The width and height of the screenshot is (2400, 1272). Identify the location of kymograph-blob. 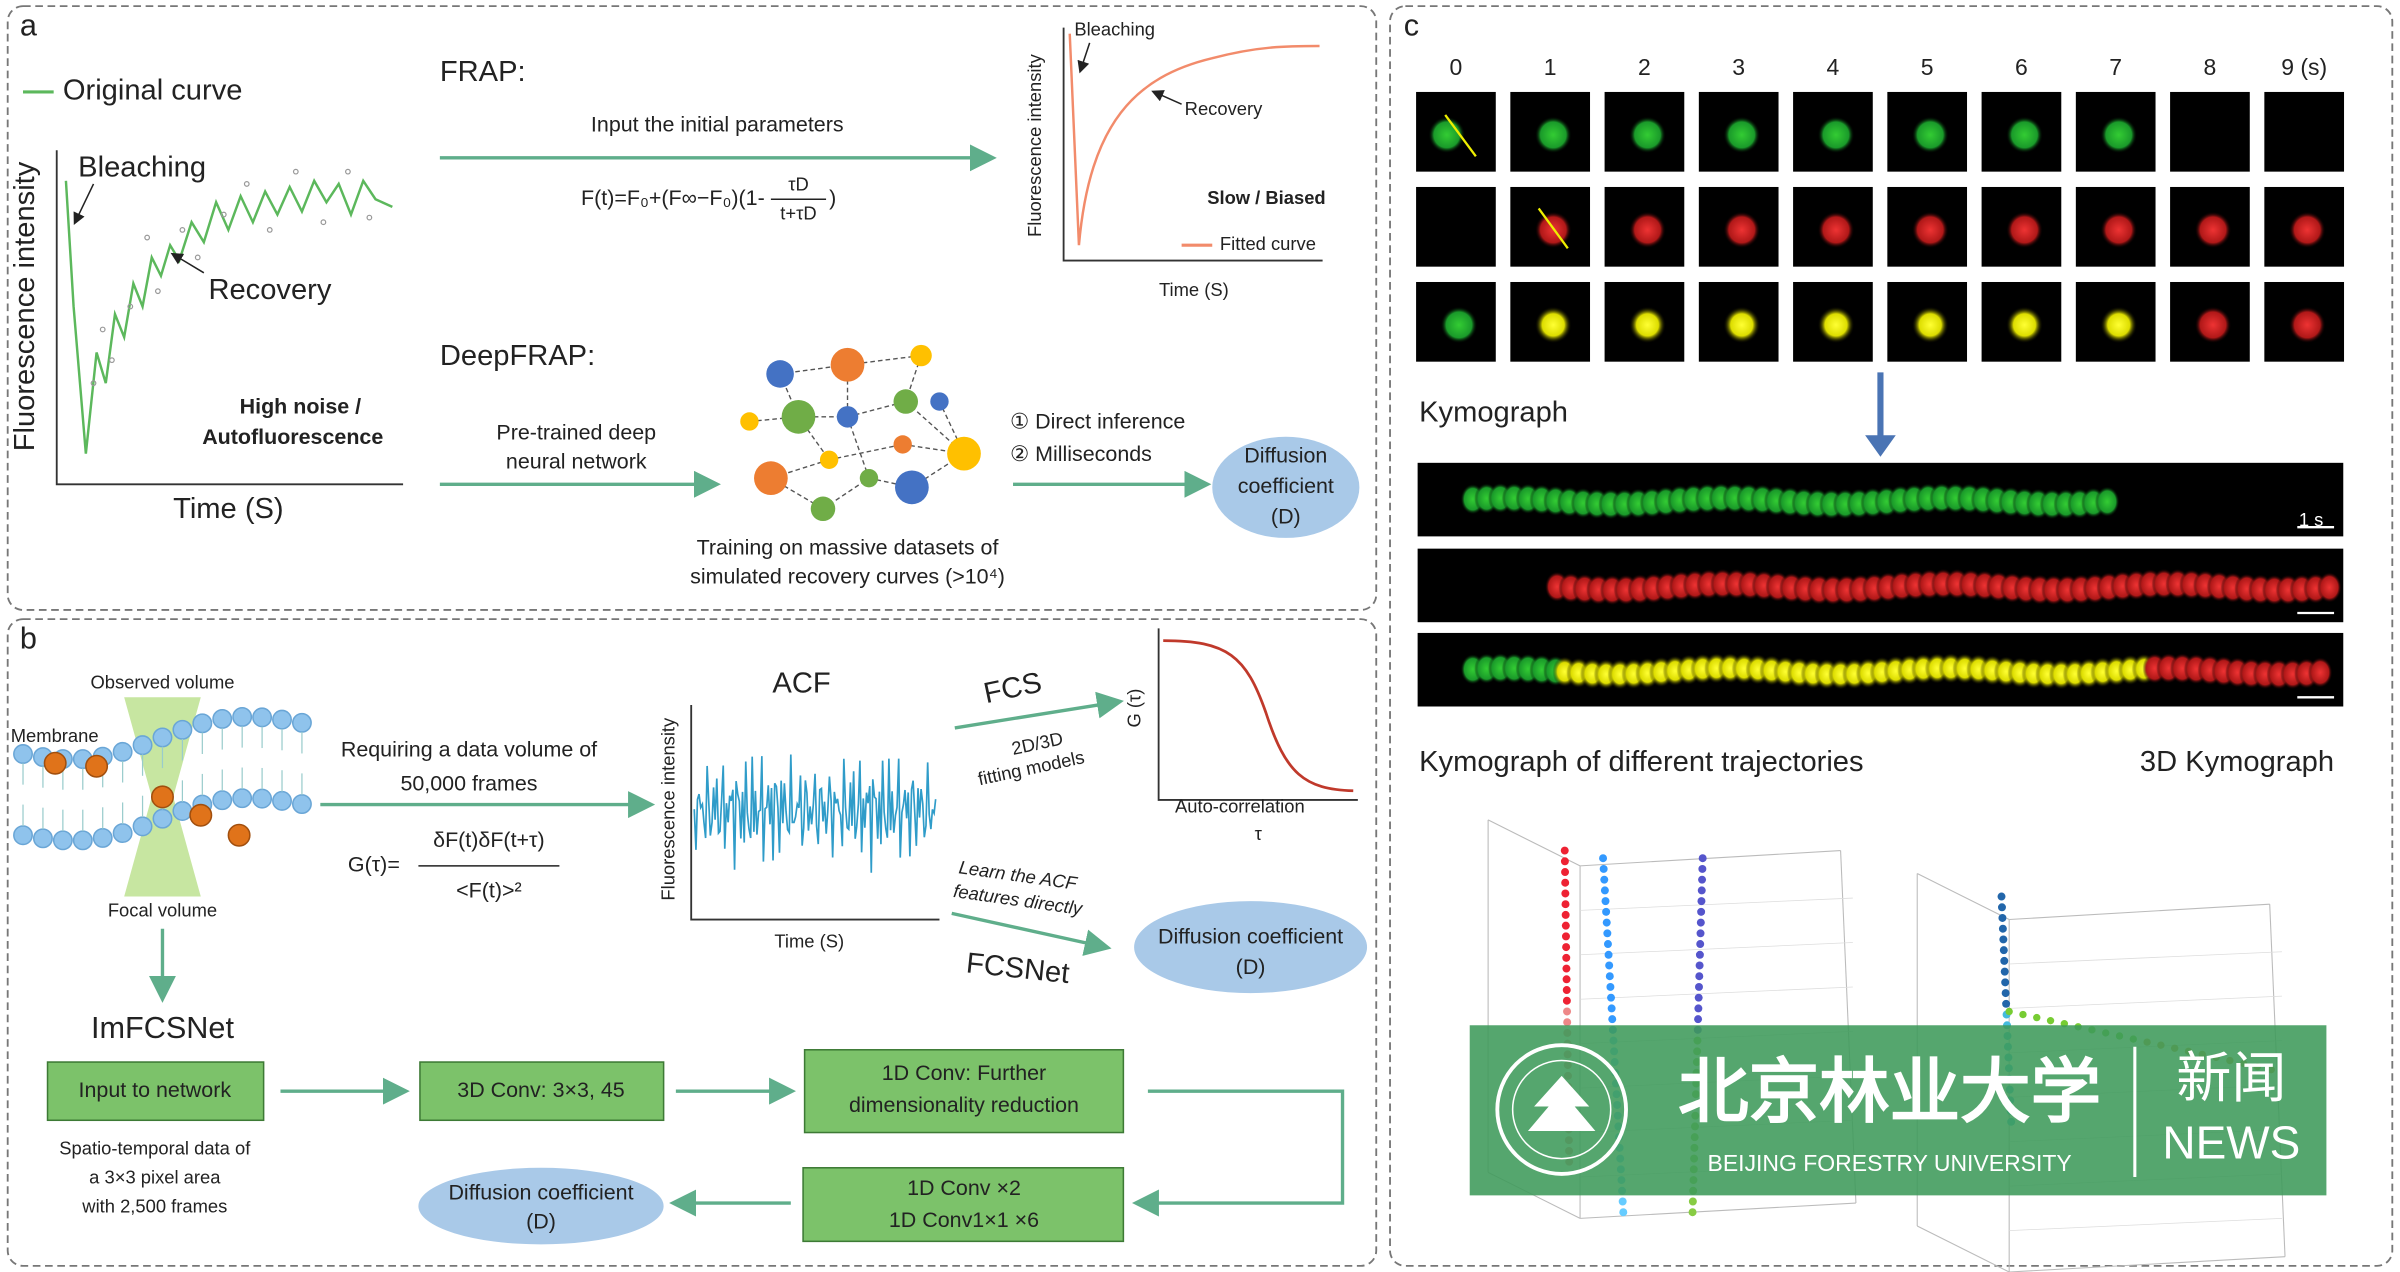
(2107, 501).